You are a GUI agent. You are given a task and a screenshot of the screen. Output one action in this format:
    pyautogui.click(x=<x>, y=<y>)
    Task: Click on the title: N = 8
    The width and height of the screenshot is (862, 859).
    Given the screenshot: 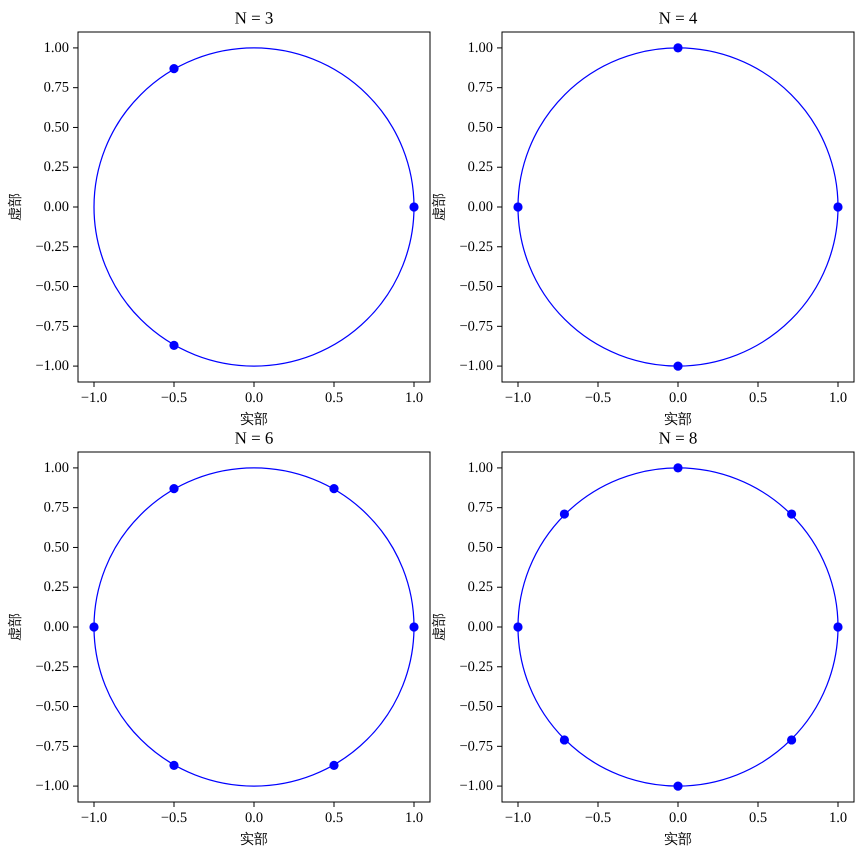 What is the action you would take?
    pyautogui.click(x=678, y=438)
    